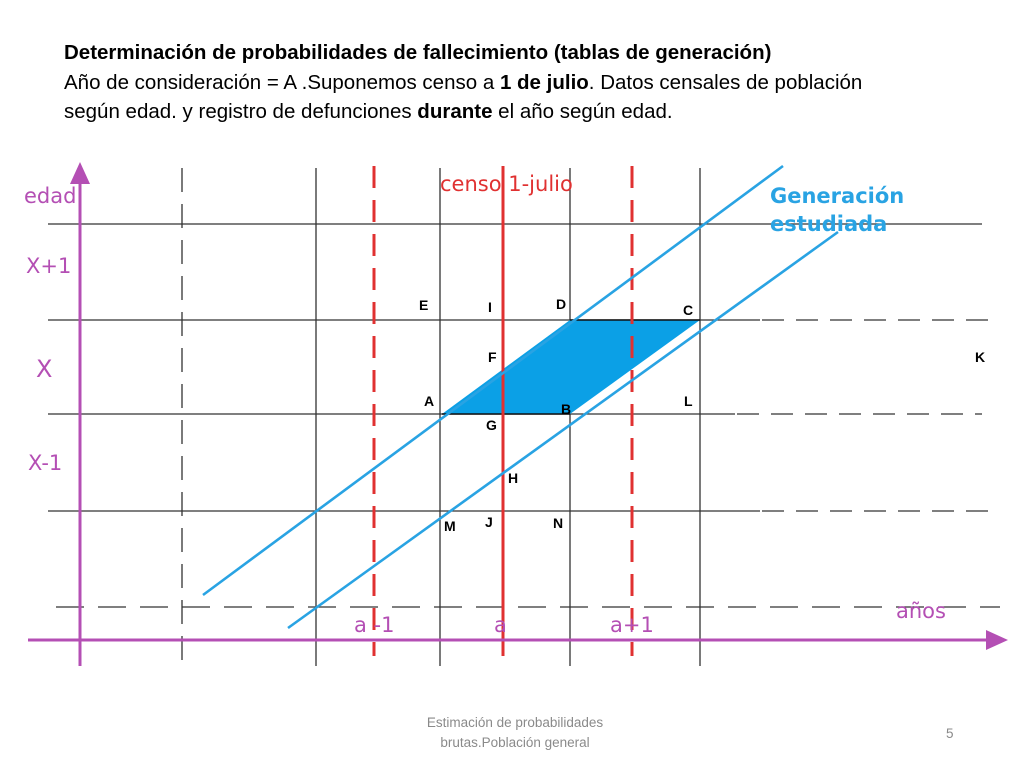 The height and width of the screenshot is (768, 1024). I want to click on point-label-j: J, so click(489, 522).